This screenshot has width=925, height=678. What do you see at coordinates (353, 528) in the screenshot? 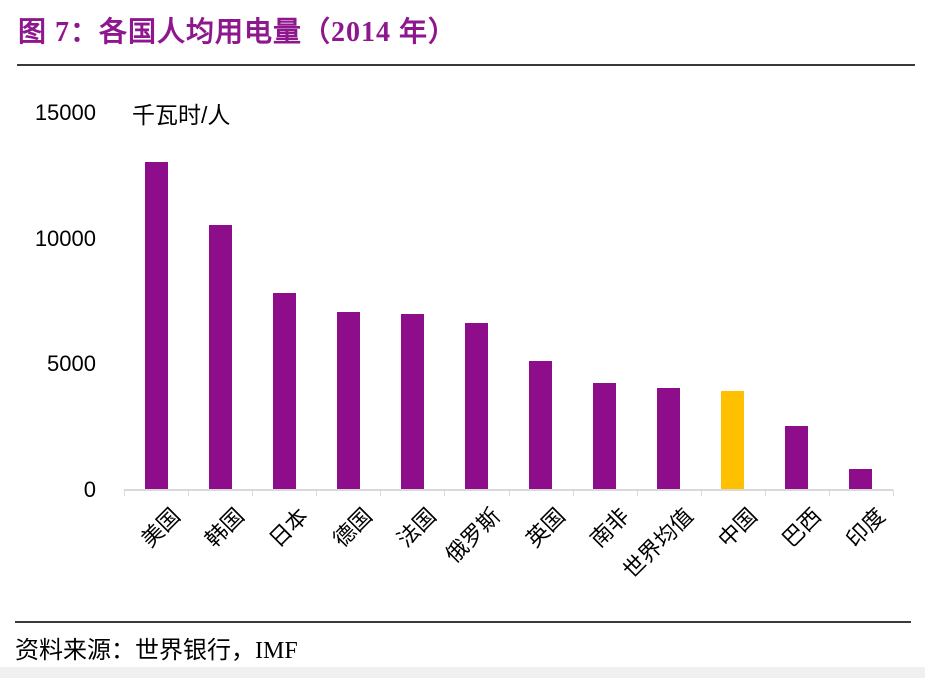
I see `x-axis-category-label: 德国` at bounding box center [353, 528].